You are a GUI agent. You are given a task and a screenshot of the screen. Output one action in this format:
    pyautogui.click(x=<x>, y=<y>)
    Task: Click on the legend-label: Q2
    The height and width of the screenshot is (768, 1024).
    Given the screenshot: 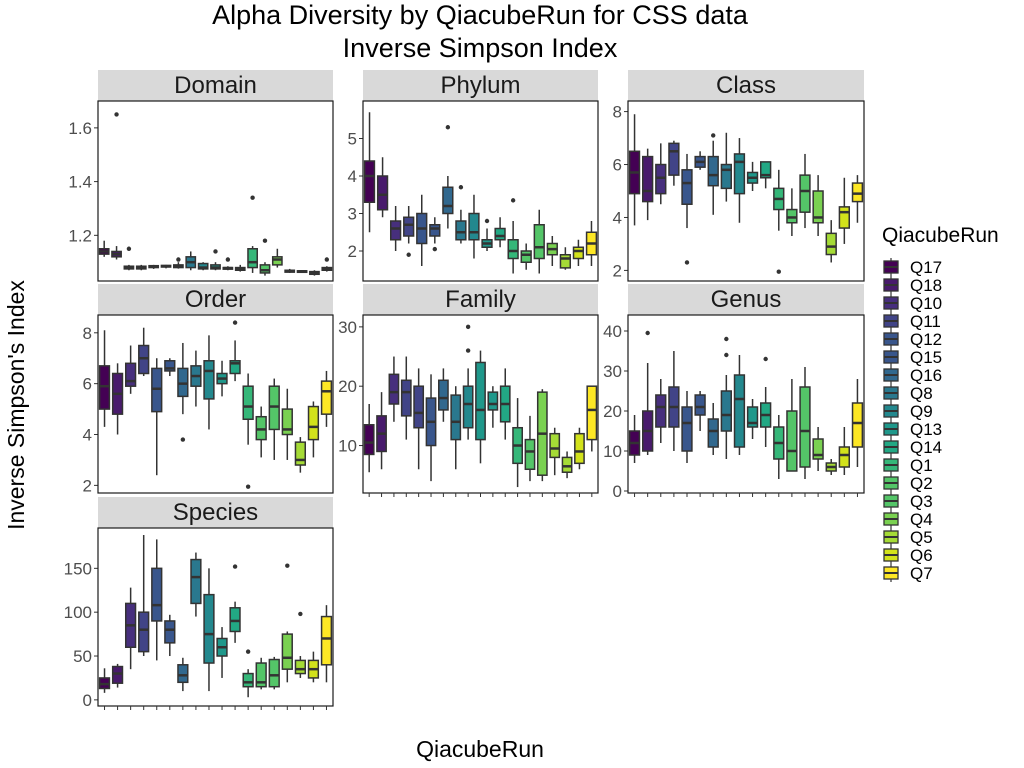 What is the action you would take?
    pyautogui.click(x=921, y=483)
    